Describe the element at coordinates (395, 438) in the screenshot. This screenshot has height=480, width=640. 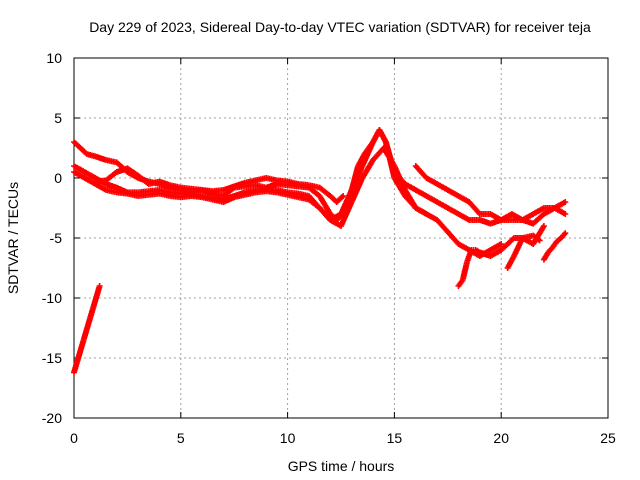
I see `x-tick-label: 15` at that location.